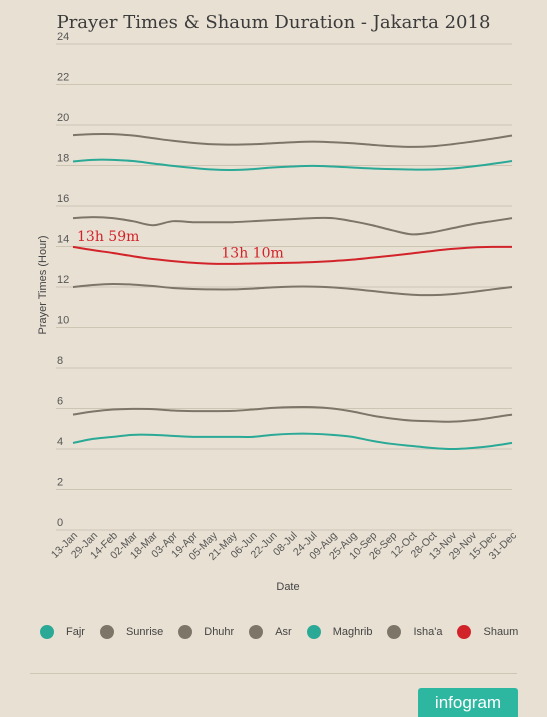 This screenshot has height=717, width=547. I want to click on series-line-sunrise, so click(292, 414).